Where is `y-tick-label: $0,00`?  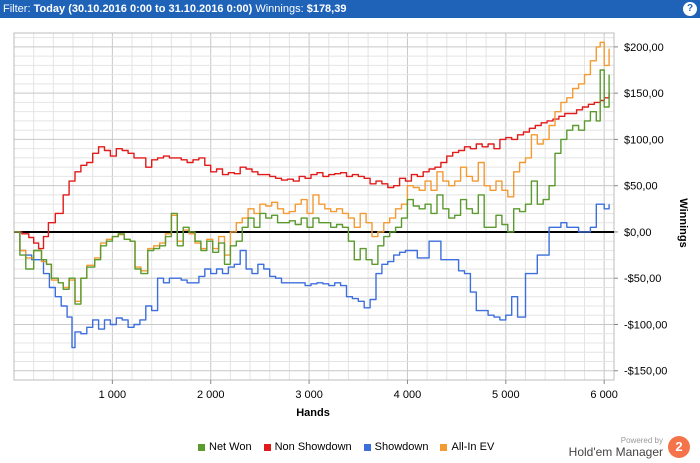 y-tick-label: $0,00 is located at coordinates (638, 233).